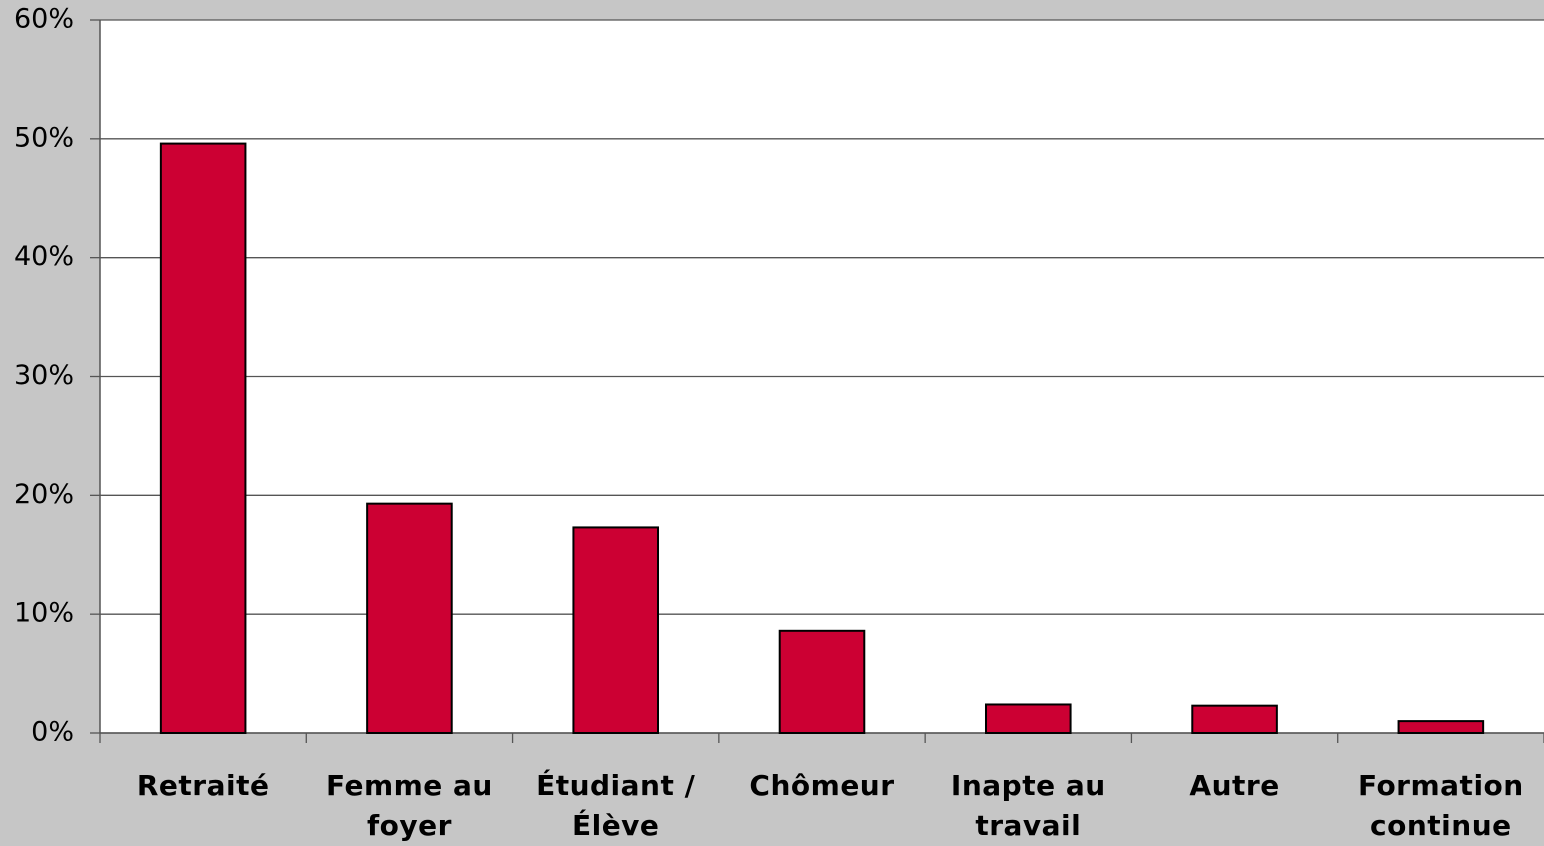 This screenshot has width=1544, height=846. Describe the element at coordinates (1028, 805) in the screenshot. I see `x-tick-label: Inapte au travail` at that location.